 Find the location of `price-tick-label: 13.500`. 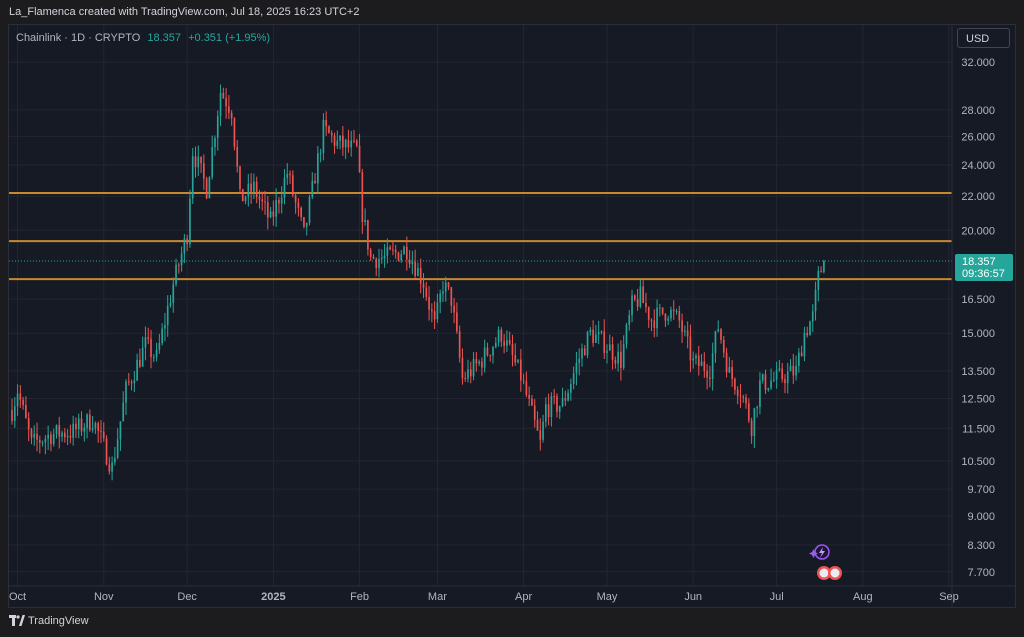

price-tick-label: 13.500 is located at coordinates (978, 372).